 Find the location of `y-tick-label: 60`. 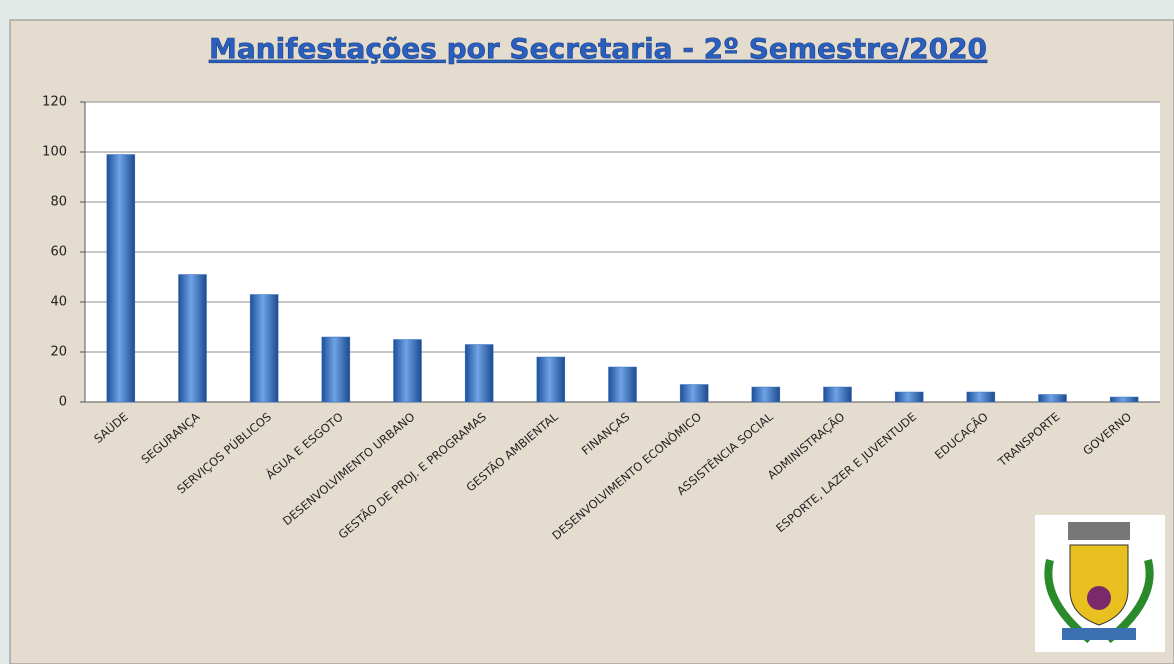

y-tick-label: 60 is located at coordinates (58, 252).